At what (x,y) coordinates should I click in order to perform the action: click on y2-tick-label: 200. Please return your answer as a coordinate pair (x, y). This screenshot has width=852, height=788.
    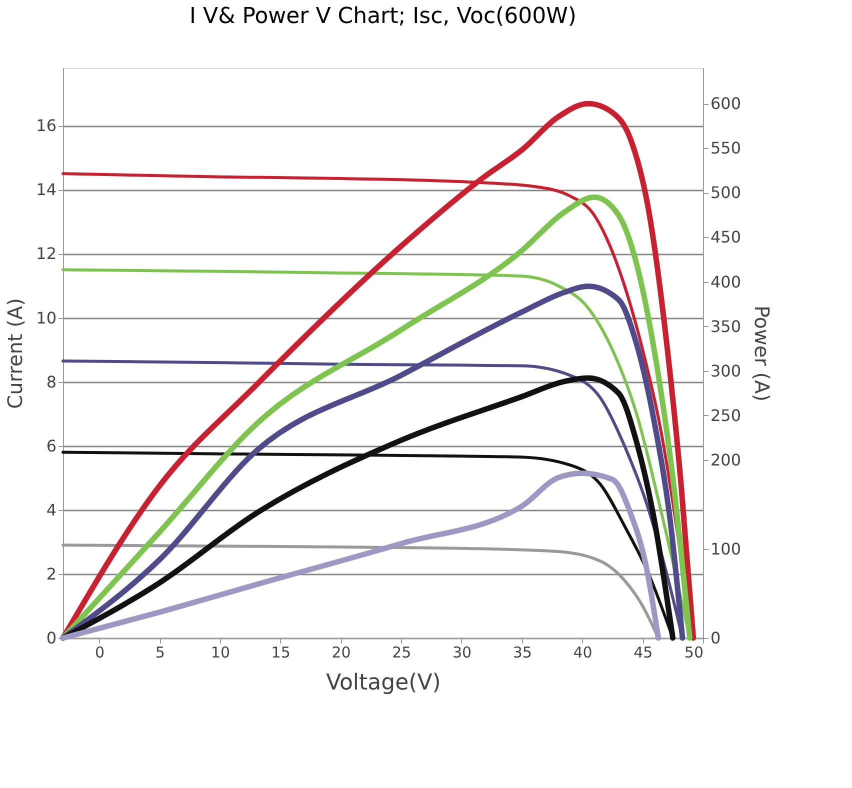
    Looking at the image, I should click on (726, 460).